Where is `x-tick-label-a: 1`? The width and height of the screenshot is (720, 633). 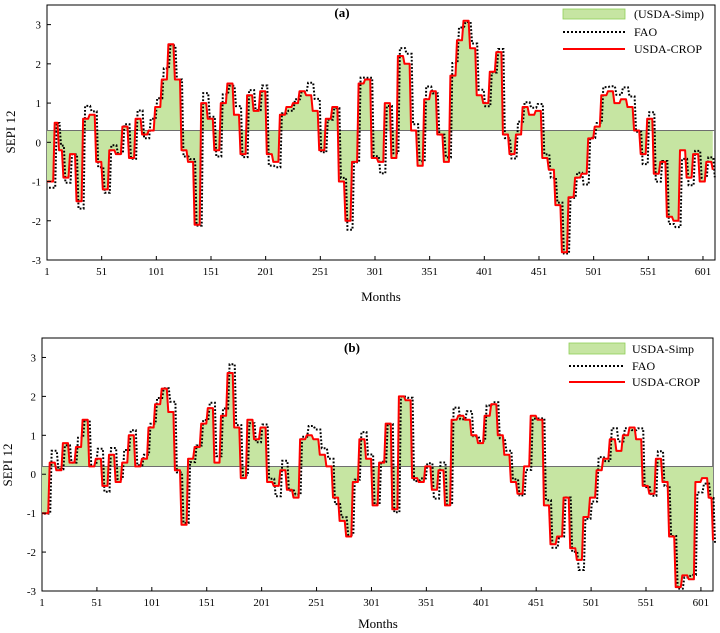
x-tick-label-a: 1 is located at coordinates (47, 272).